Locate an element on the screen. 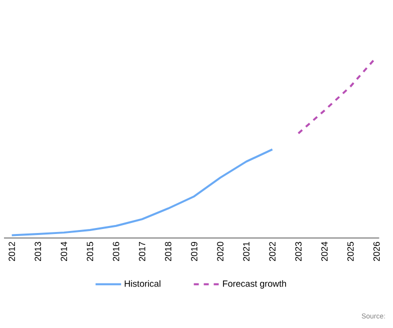 This screenshot has width=393, height=328. x-tick-label: 2018 is located at coordinates (168, 252).